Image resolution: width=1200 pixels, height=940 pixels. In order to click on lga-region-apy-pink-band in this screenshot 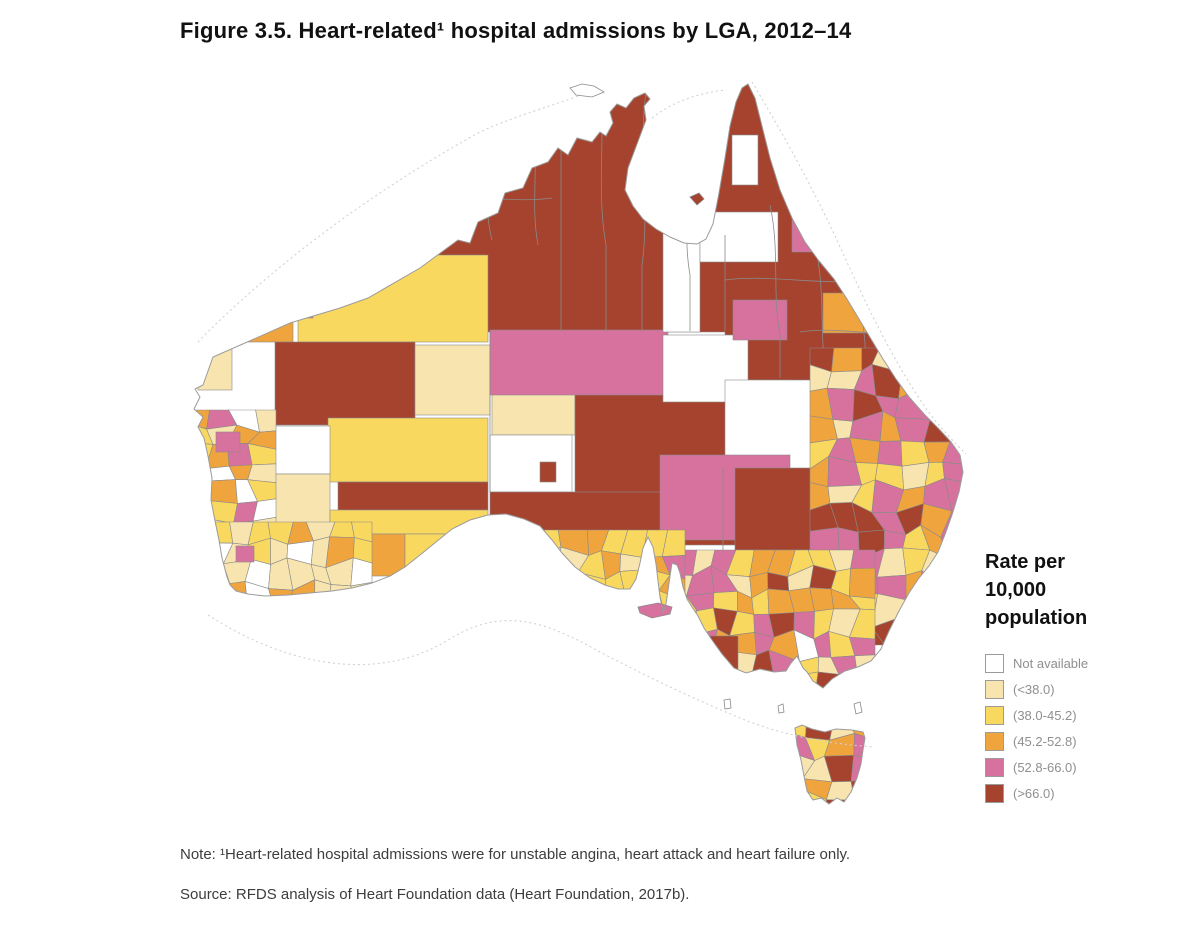, I will do `click(579, 362)`.